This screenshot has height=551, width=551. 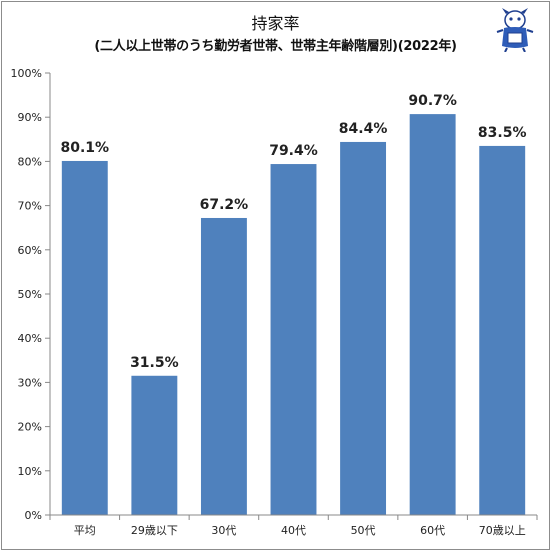 What do you see at coordinates (502, 133) in the screenshot?
I see `data-label: 83.5%` at bounding box center [502, 133].